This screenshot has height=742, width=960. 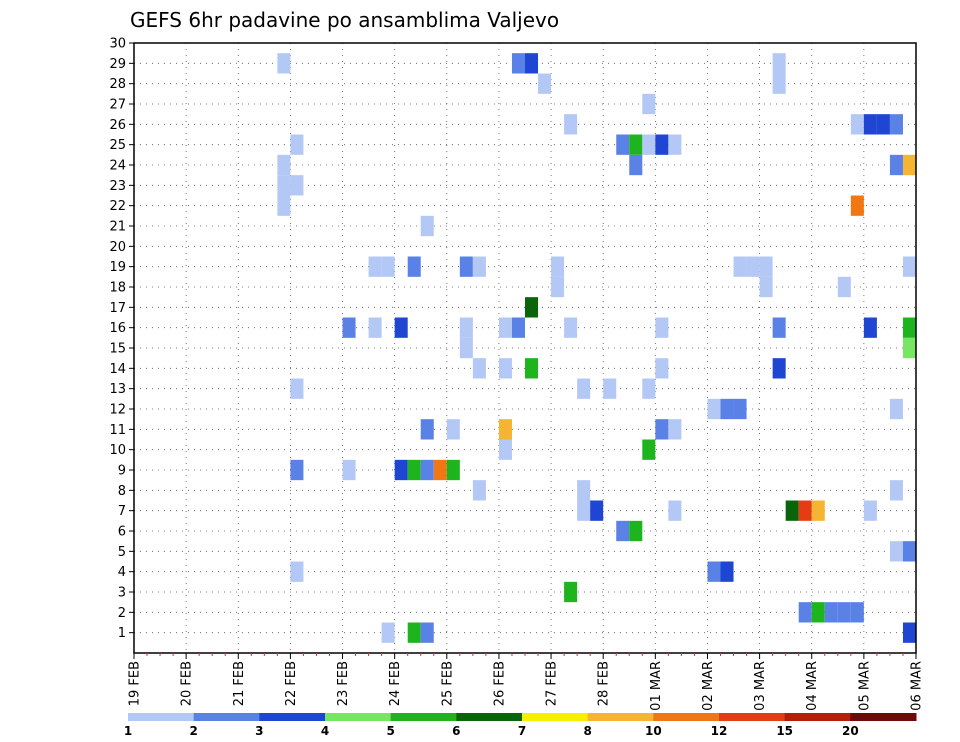 What do you see at coordinates (117, 267) in the screenshot?
I see `y-tick-label: 19` at bounding box center [117, 267].